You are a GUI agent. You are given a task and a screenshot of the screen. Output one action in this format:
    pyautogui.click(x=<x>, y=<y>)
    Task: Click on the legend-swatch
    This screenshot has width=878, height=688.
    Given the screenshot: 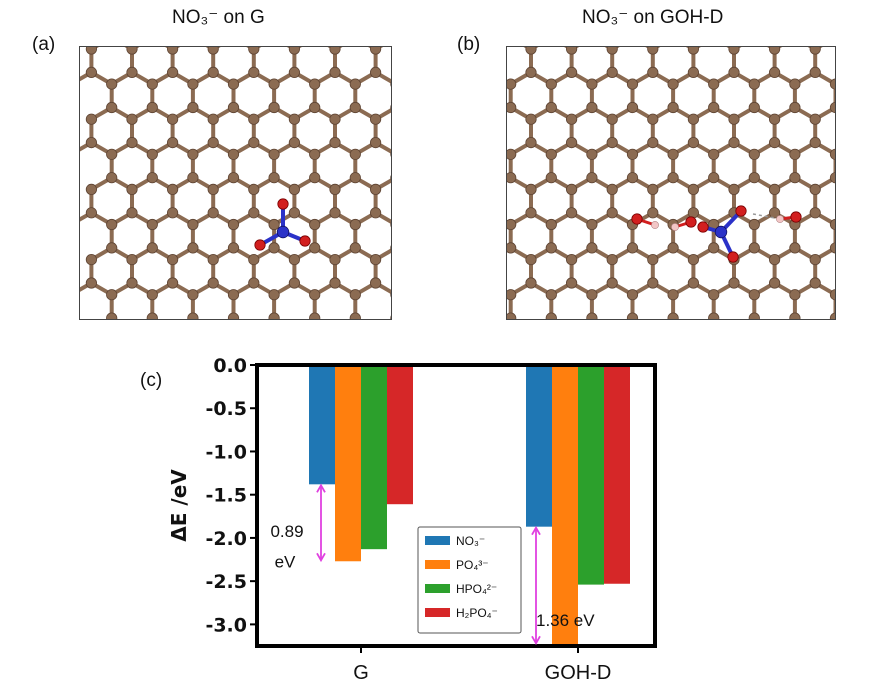 What is the action you would take?
    pyautogui.click(x=437, y=588)
    